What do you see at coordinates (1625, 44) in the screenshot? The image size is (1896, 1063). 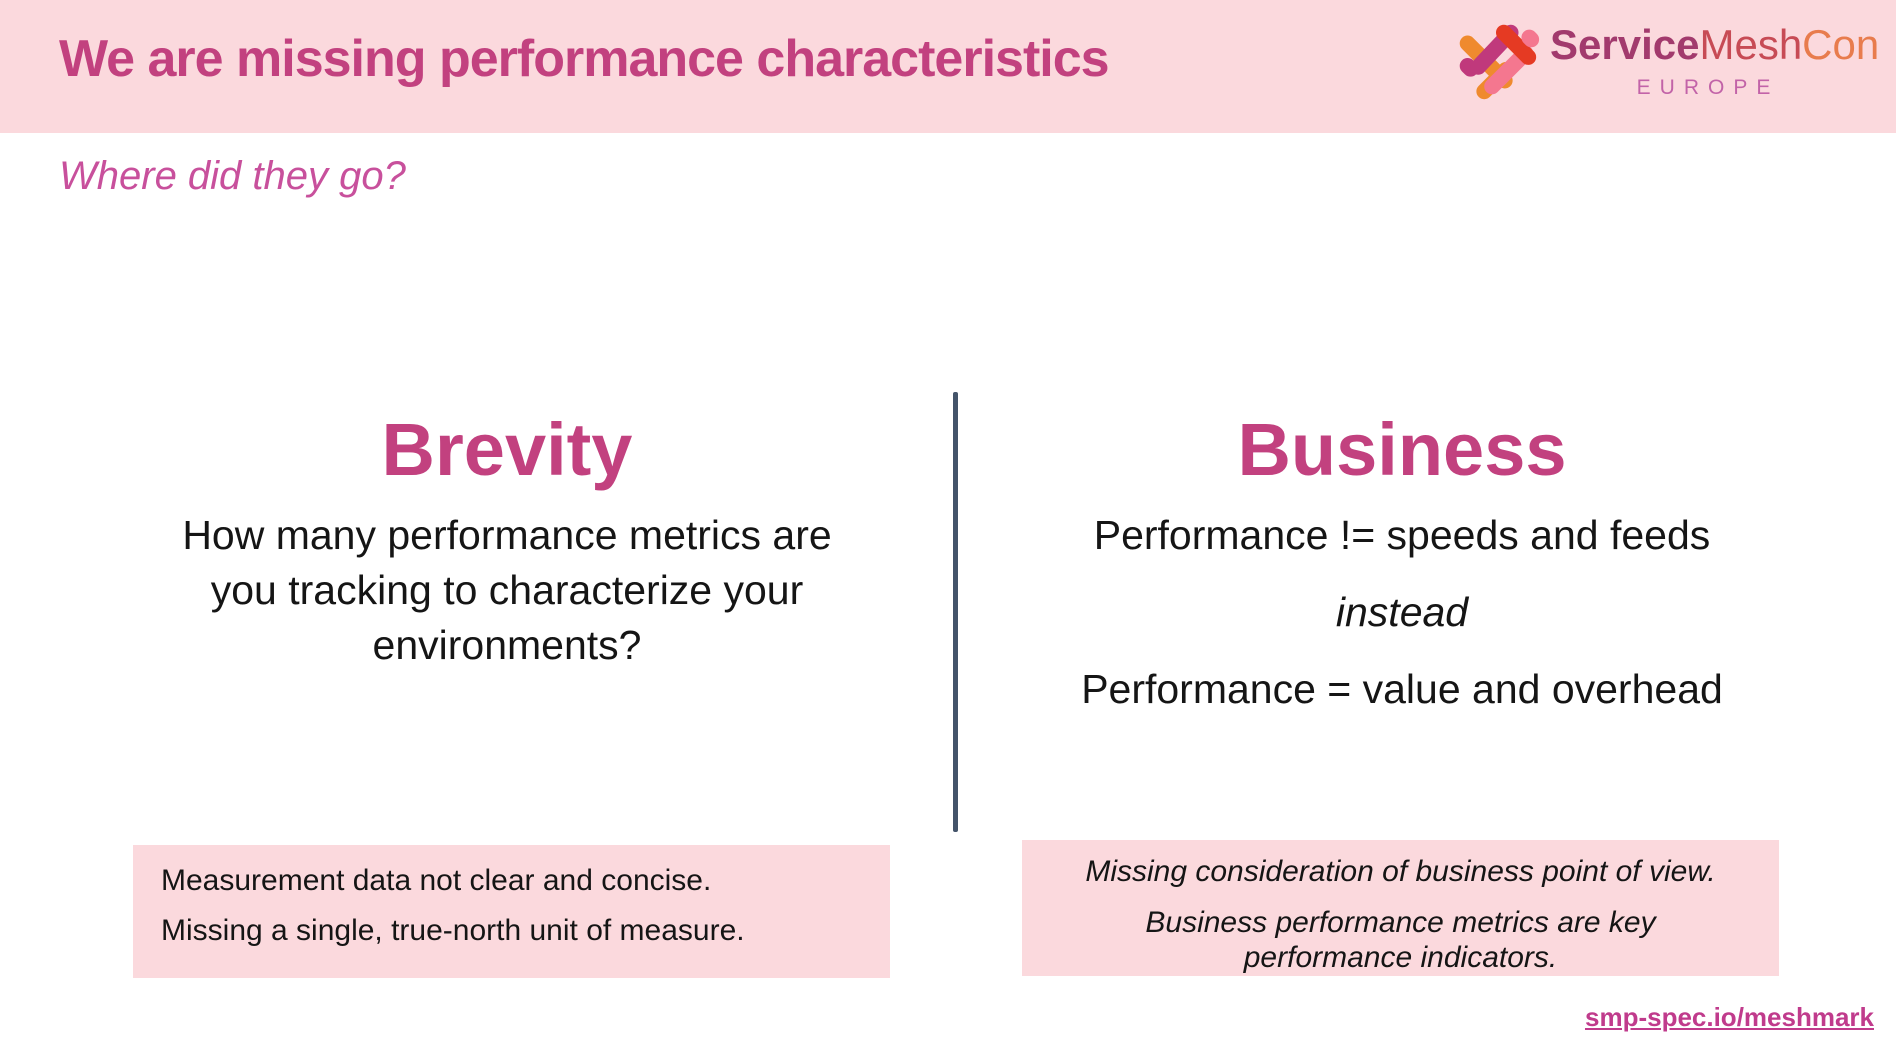 I see `logo-word-service: Service` at bounding box center [1625, 44].